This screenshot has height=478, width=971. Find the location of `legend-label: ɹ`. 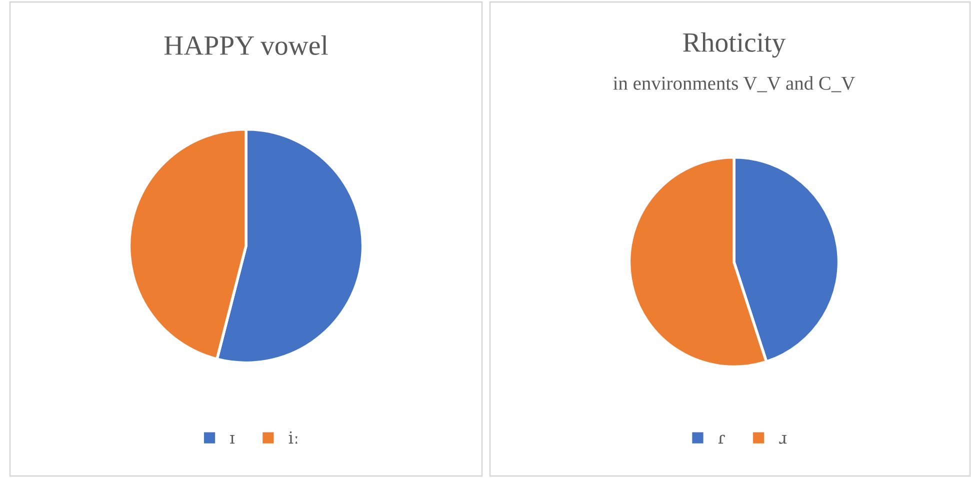

legend-label: ɹ is located at coordinates (783, 439).